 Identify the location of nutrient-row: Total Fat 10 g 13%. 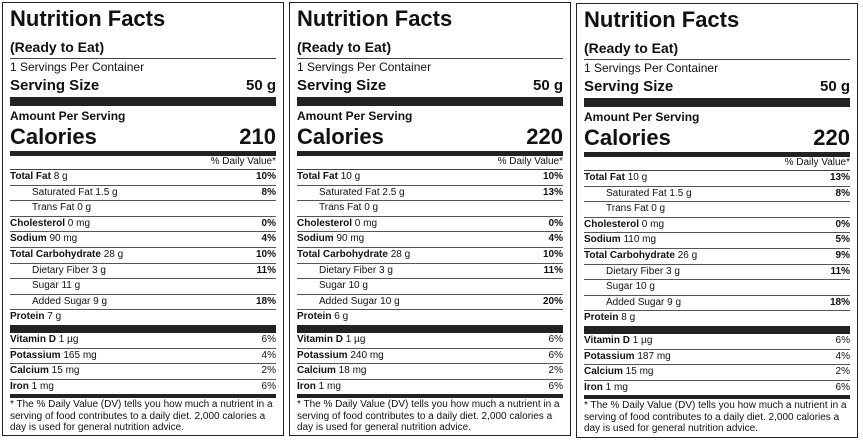
(717, 179).